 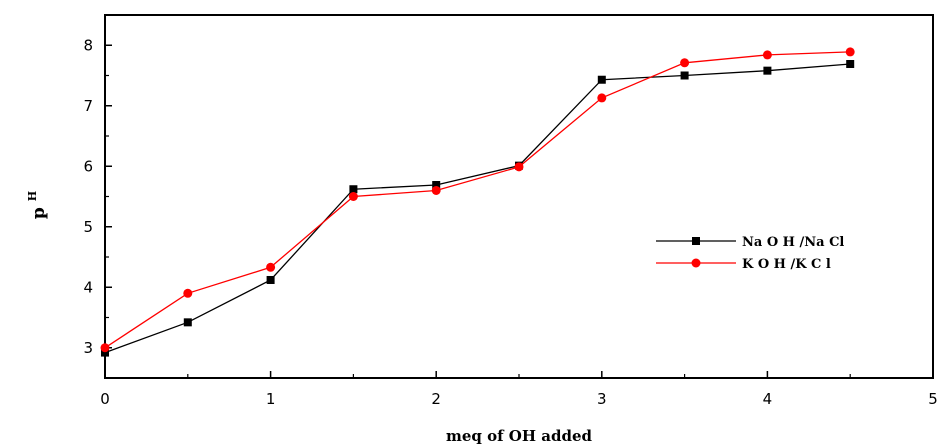 What do you see at coordinates (271, 399) in the screenshot?
I see `x-tick-label: 1` at bounding box center [271, 399].